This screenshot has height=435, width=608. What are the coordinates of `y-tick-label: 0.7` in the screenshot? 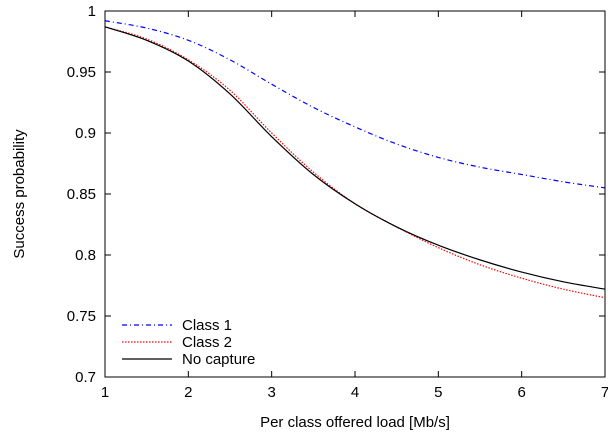 It's located at (85, 377).